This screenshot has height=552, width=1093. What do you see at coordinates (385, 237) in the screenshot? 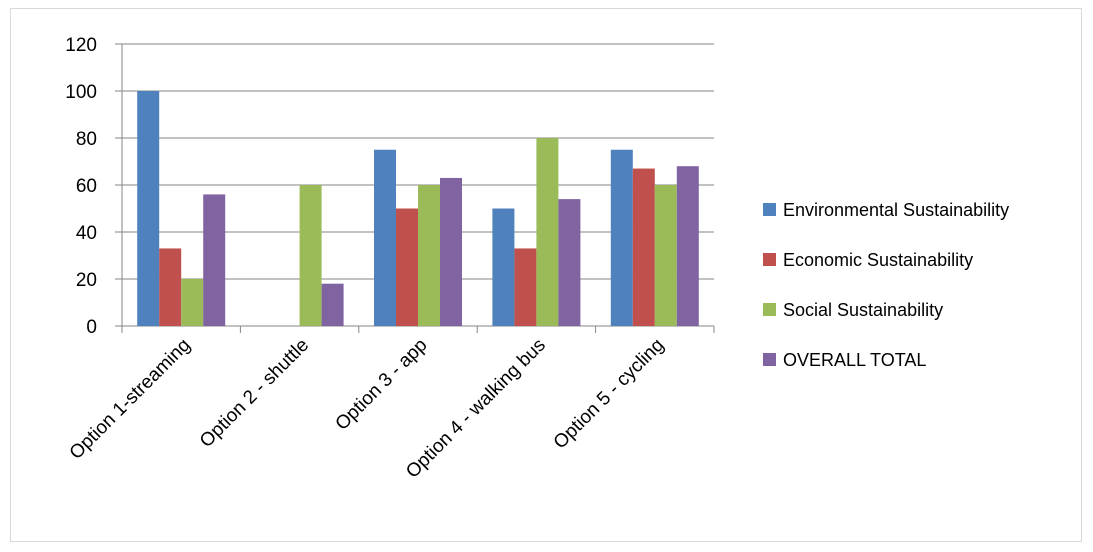
I see `bar-3-environmental-sustainability` at bounding box center [385, 237].